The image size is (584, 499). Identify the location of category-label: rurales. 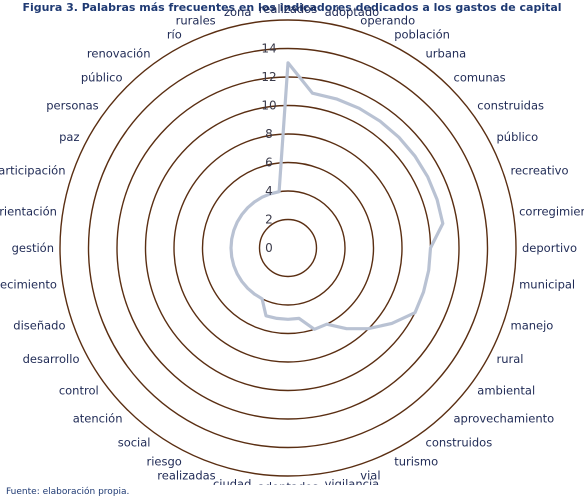
(196, 21).